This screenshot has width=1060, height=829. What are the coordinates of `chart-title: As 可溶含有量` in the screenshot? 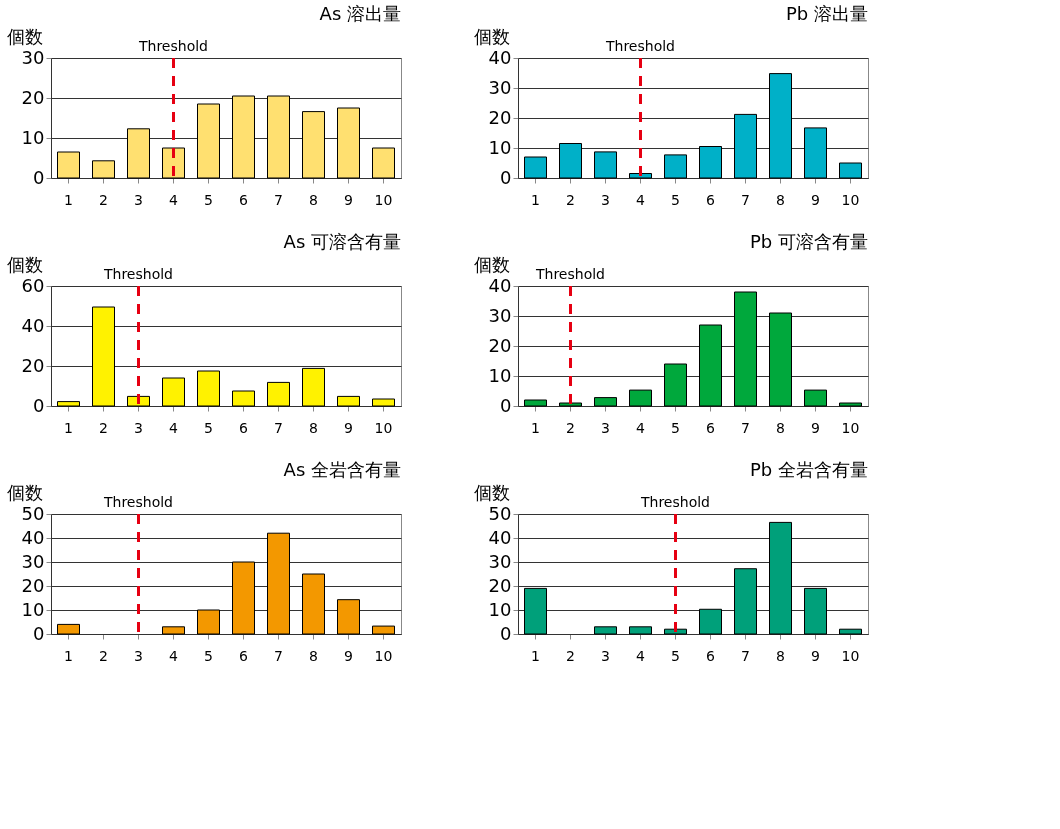 It's located at (342, 241).